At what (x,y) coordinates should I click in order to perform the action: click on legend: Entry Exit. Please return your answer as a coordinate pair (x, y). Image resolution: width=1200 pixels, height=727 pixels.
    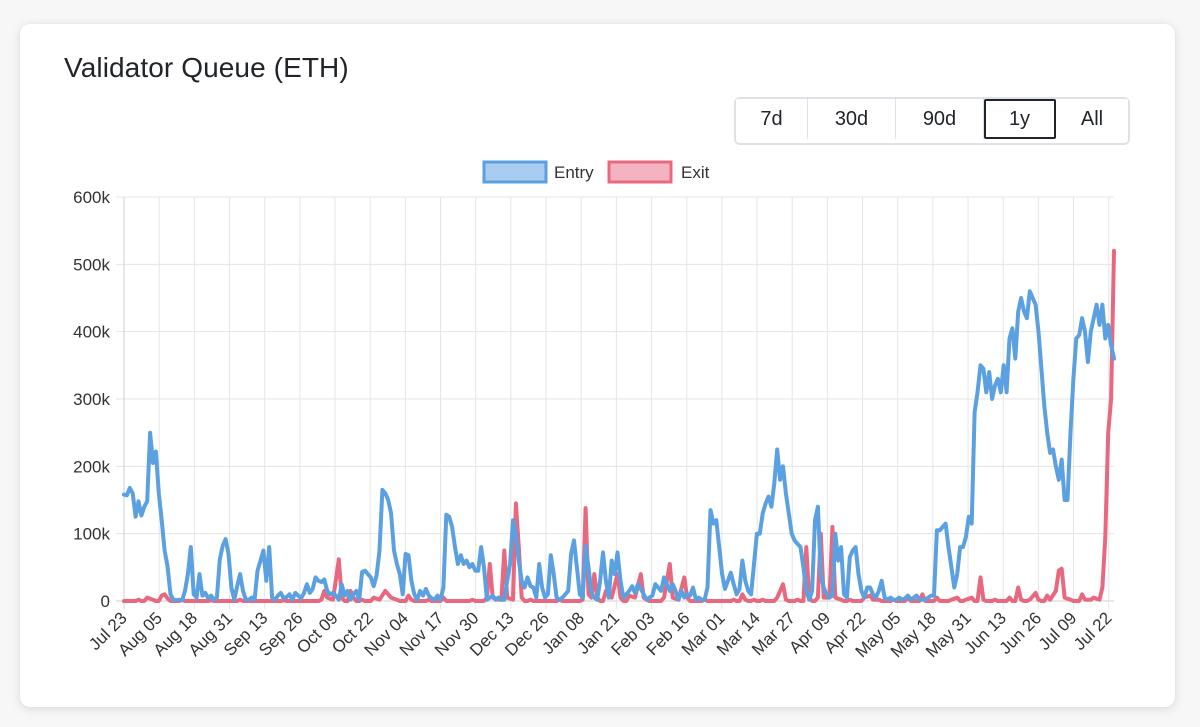
    Looking at the image, I should click on (596, 172).